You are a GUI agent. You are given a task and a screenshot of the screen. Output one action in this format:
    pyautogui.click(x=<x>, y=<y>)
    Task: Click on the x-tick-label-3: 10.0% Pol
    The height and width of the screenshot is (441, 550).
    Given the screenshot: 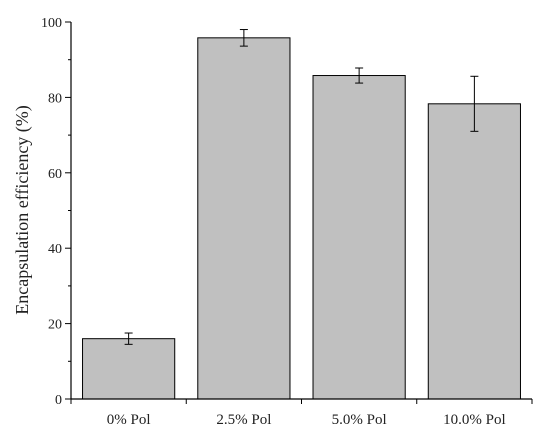 What is the action you would take?
    pyautogui.click(x=474, y=420)
    